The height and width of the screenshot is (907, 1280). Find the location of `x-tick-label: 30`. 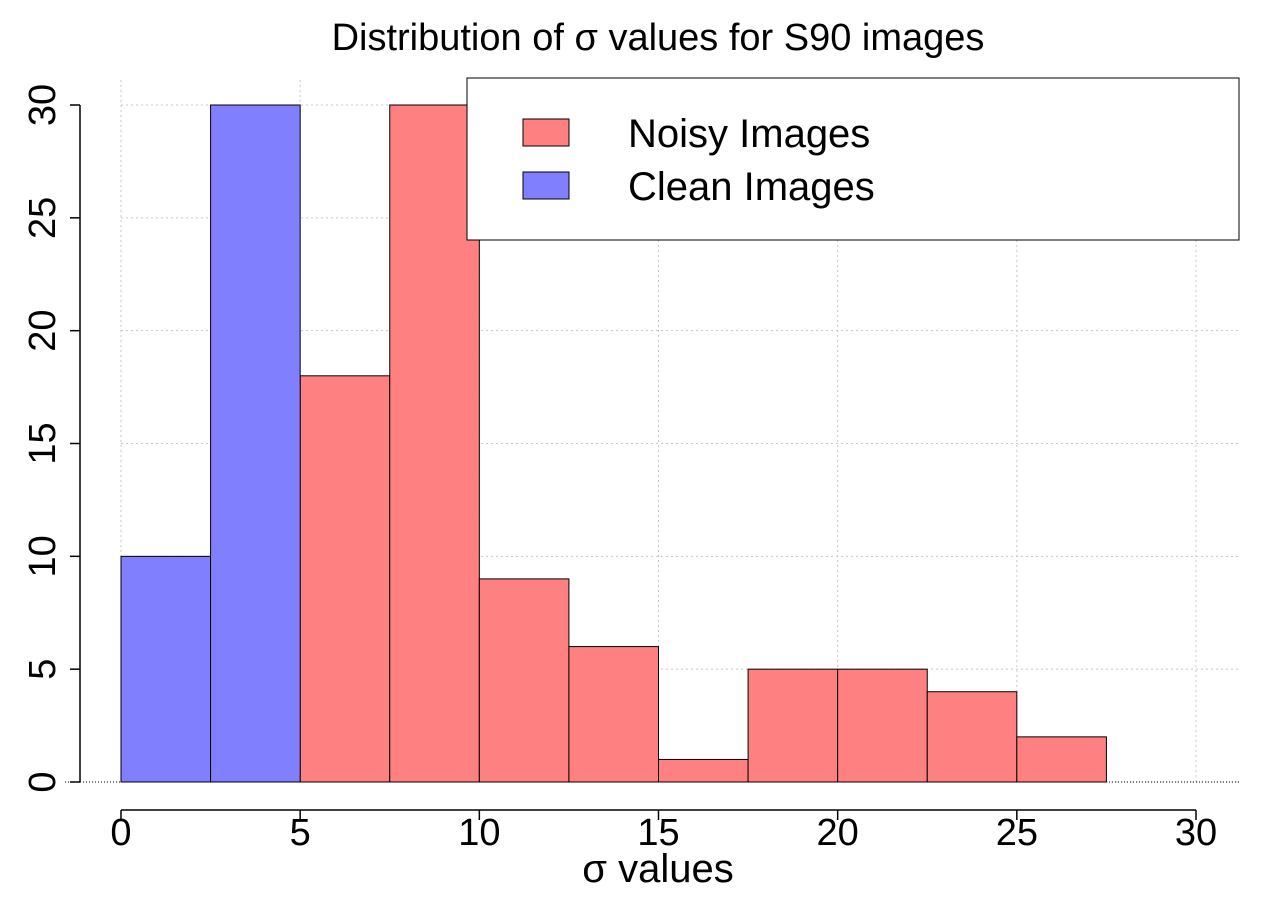

x-tick-label: 30 is located at coordinates (1196, 833).